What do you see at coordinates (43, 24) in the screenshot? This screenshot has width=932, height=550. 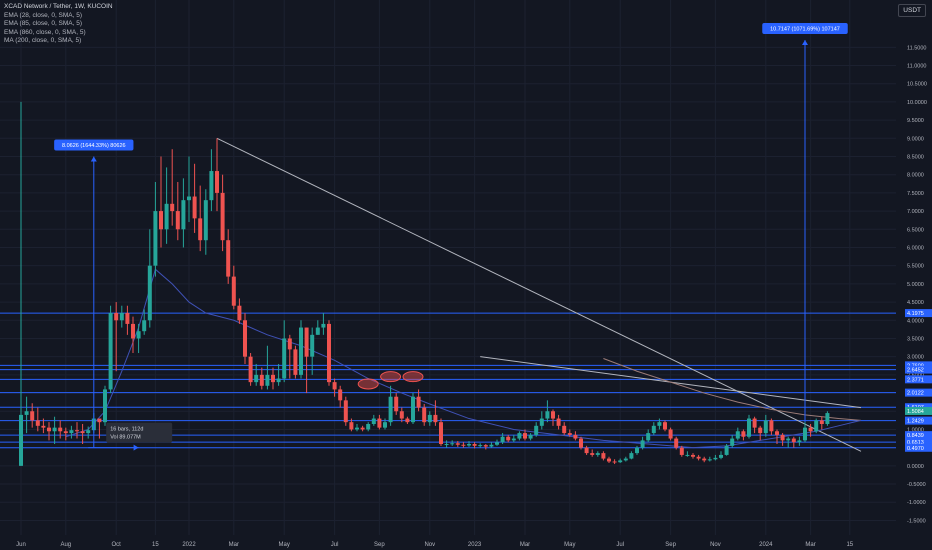 I see `indicator-ema-85: EMA (85, close, 0, SMA, 5)` at bounding box center [43, 24].